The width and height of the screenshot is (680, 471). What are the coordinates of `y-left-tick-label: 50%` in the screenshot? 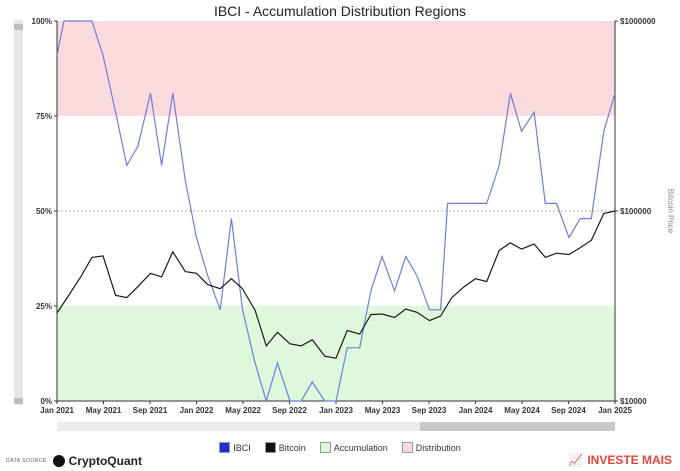 It's located at (44, 211).